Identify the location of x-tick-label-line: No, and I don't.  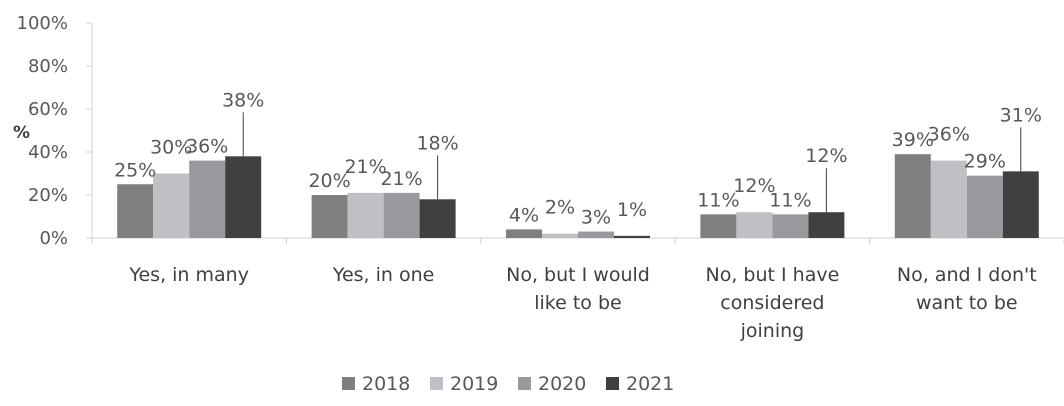
(967, 275).